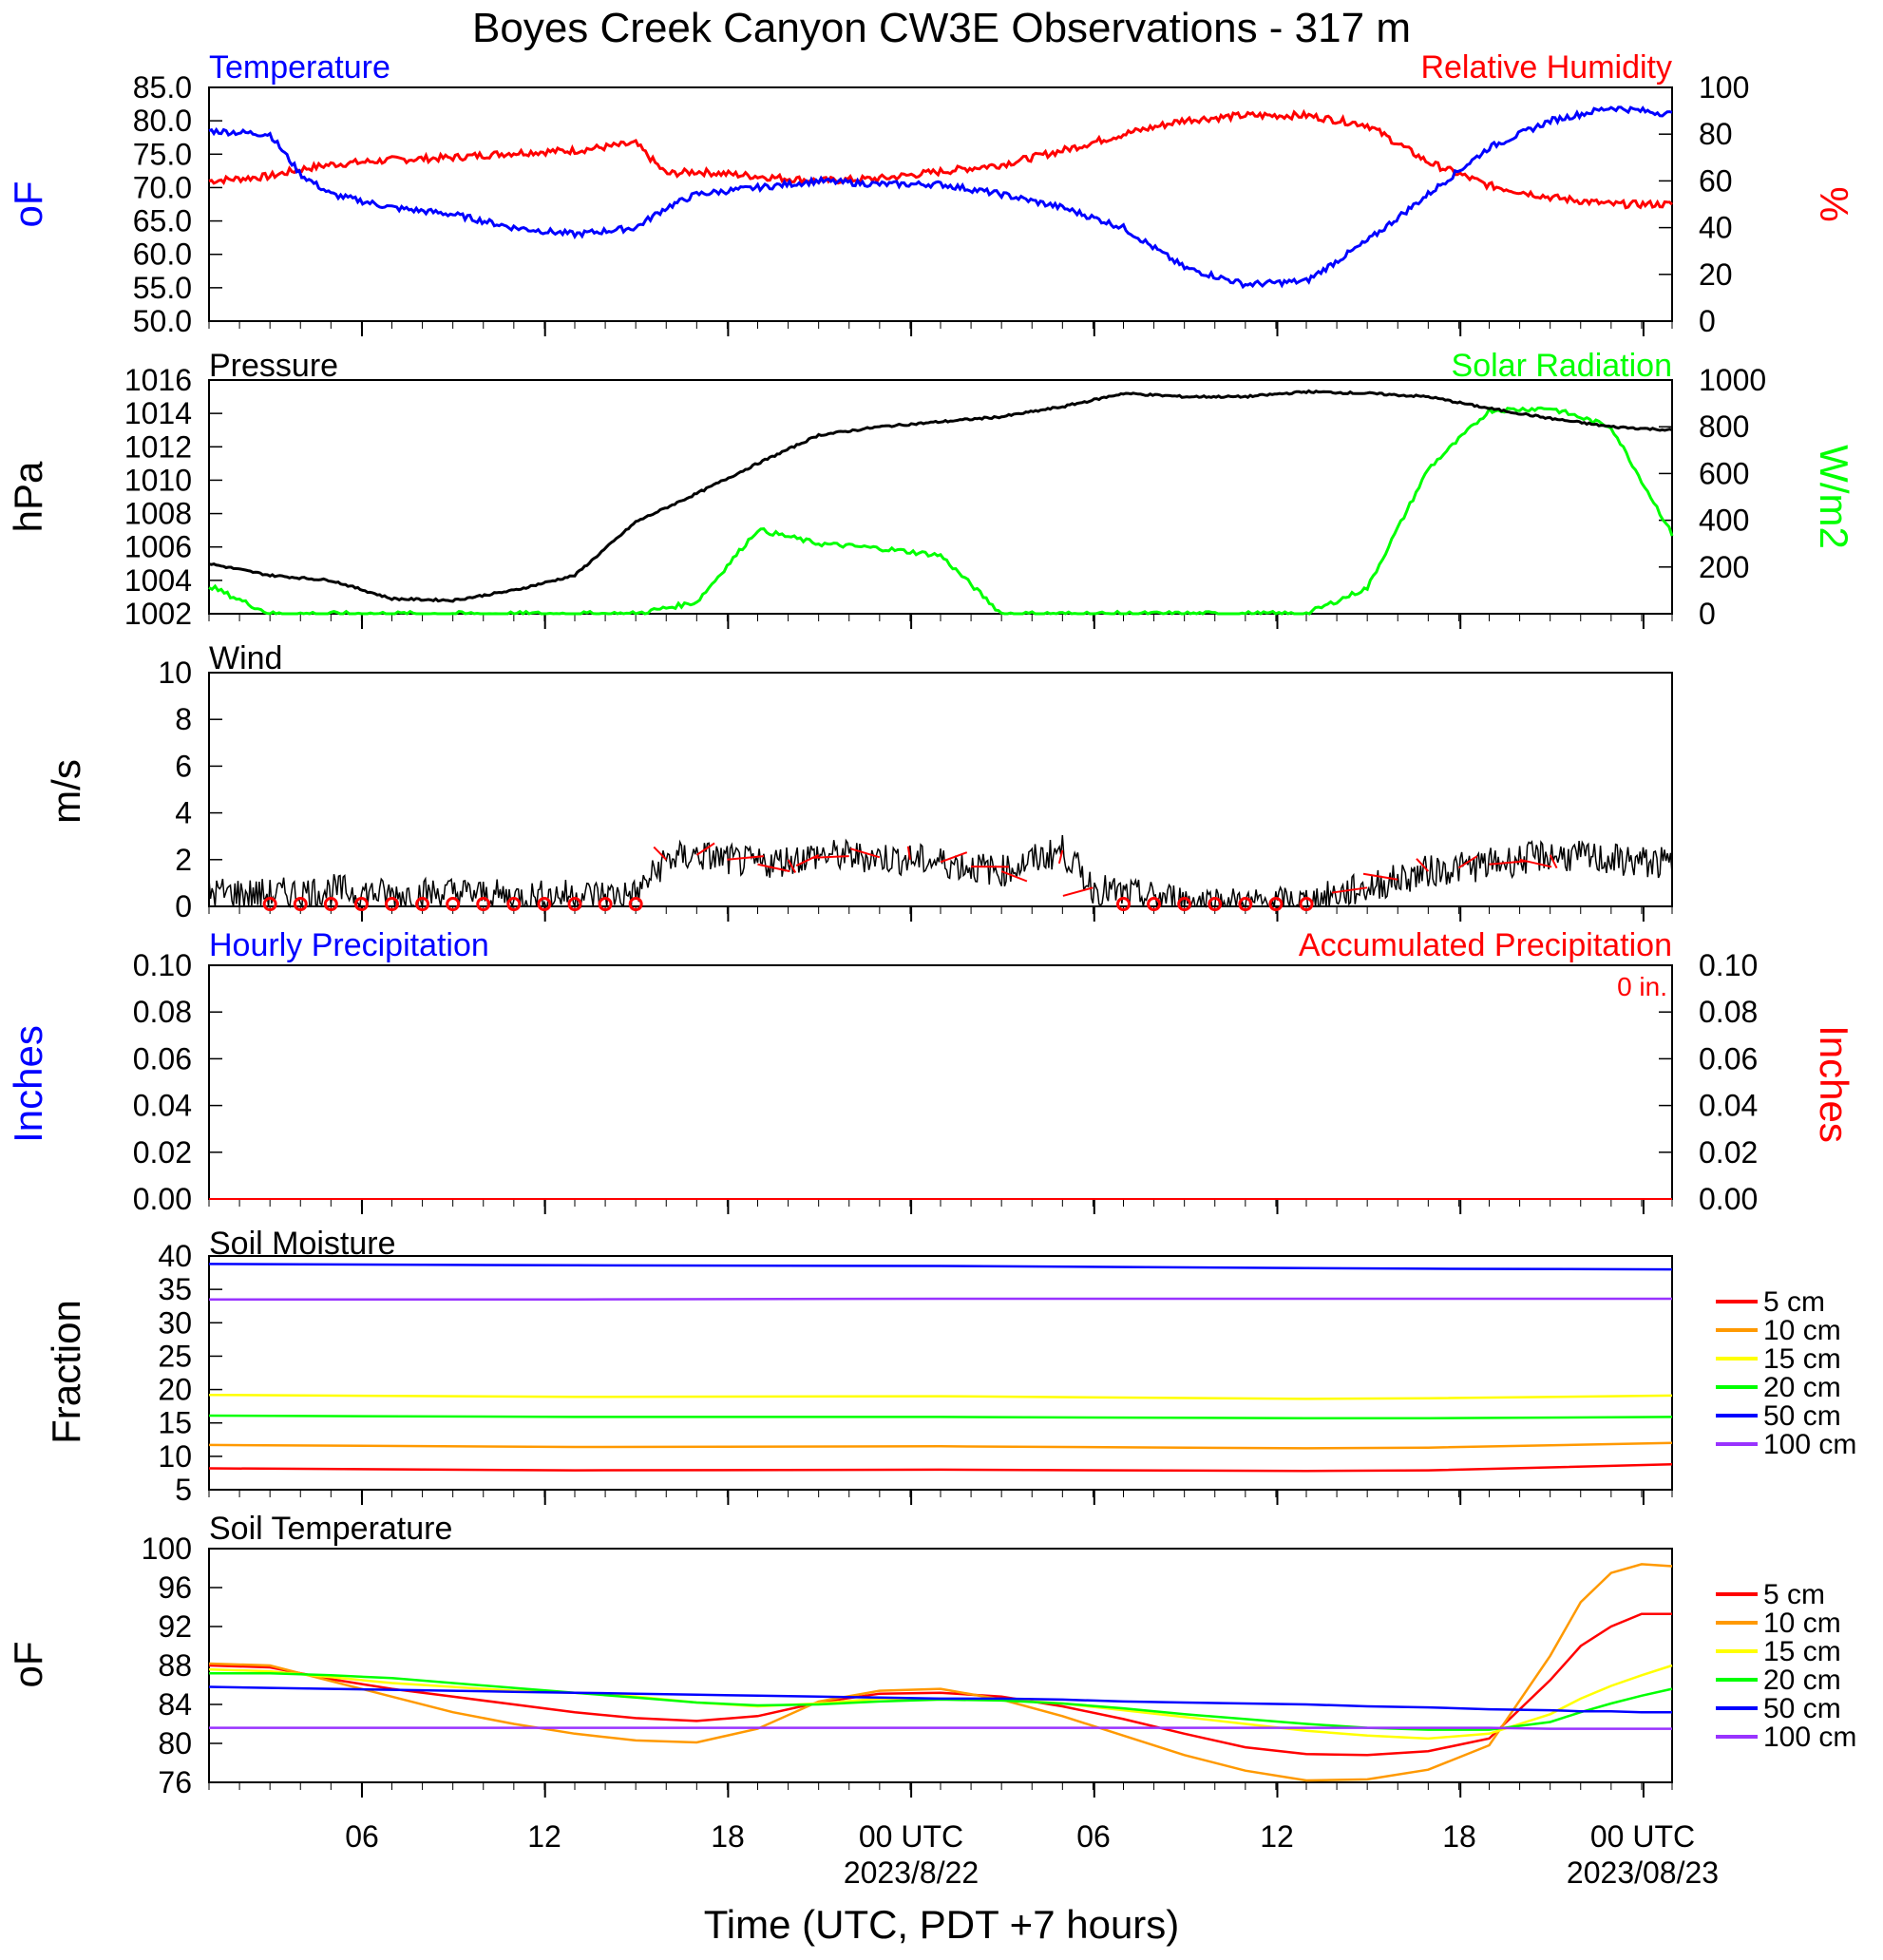  What do you see at coordinates (1724, 87) in the screenshot?
I see `rh-y-tick-label: 100` at bounding box center [1724, 87].